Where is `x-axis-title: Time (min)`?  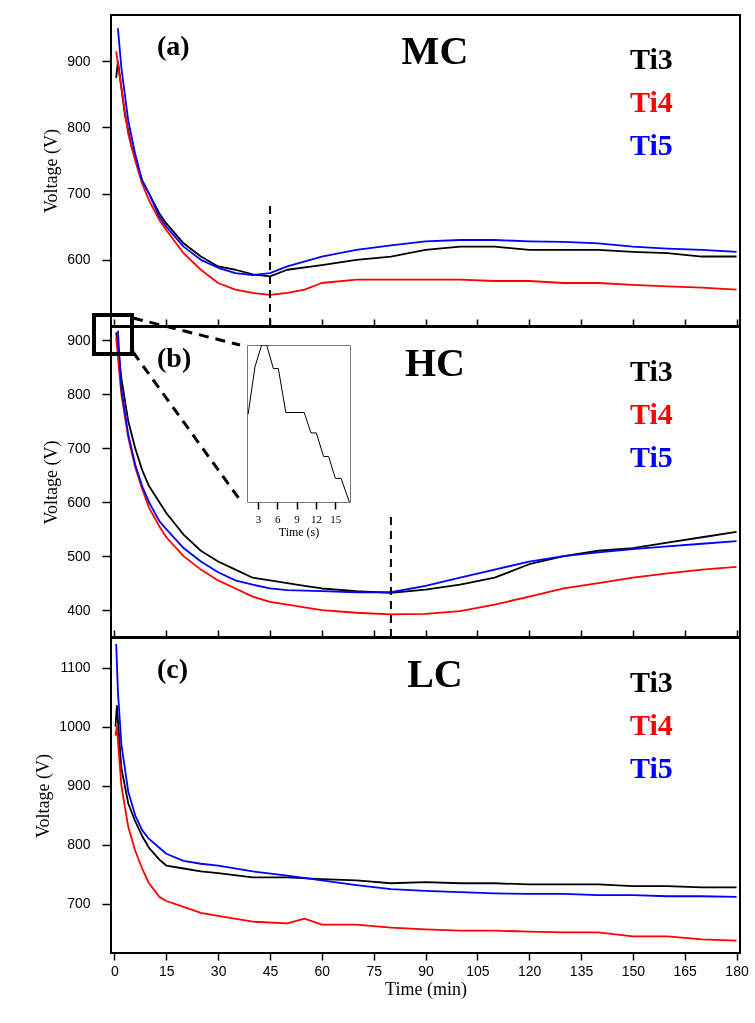
x-axis-title: Time (min) is located at coordinates (426, 989).